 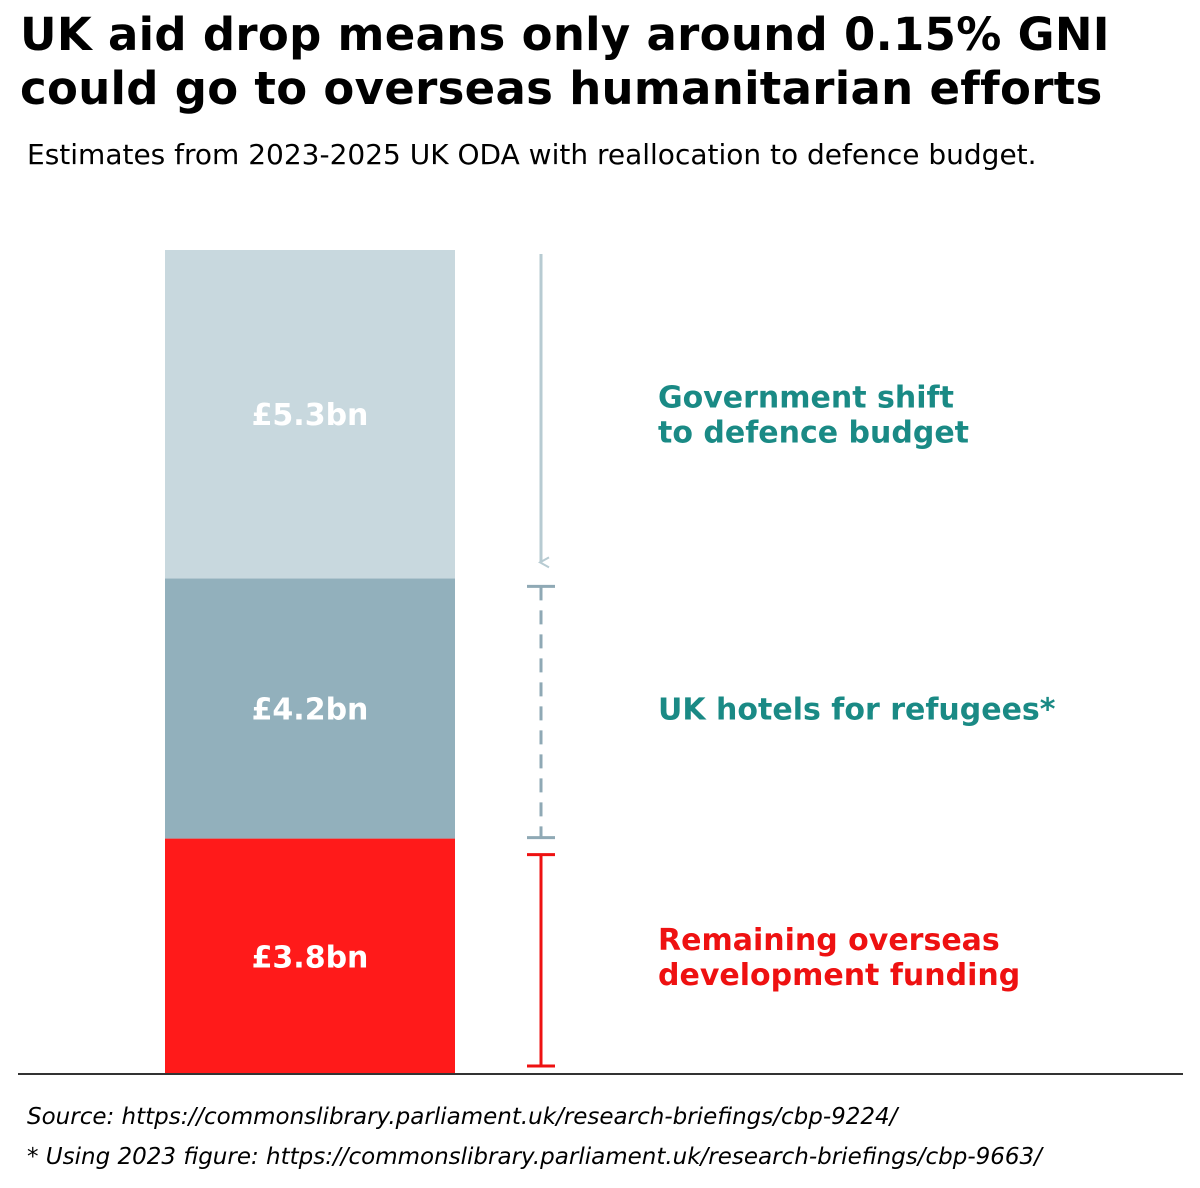 I want to click on segment-annotation-2: Government shift to defence budget, so click(x=813, y=416).